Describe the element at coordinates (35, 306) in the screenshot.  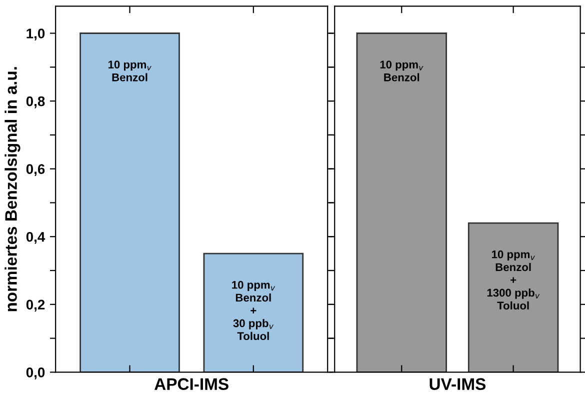
I see `y-tick-label: 0,2` at that location.